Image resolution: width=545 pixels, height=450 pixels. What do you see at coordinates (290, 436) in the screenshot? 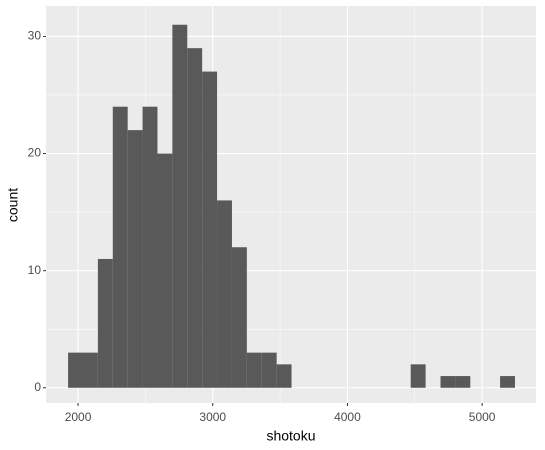
I see `x-axis-title: shotoku` at bounding box center [290, 436].